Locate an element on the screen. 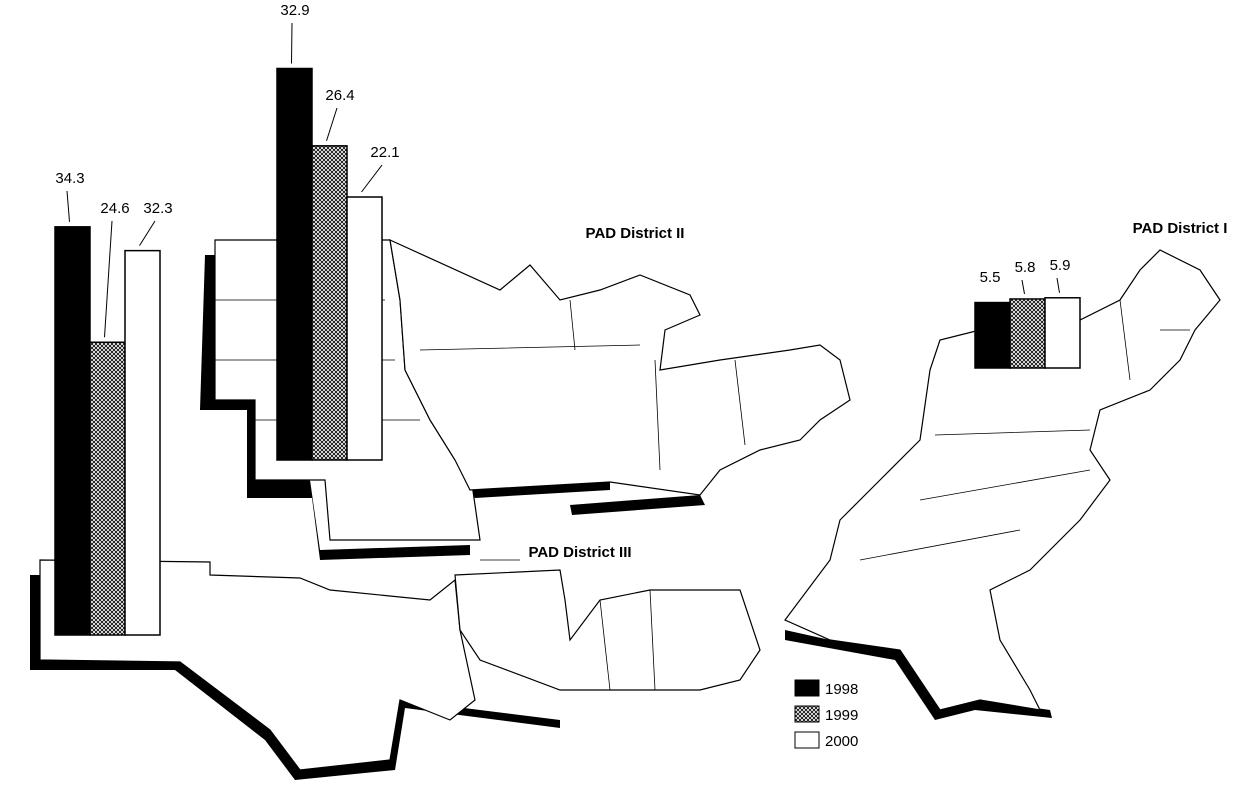 The image size is (1245, 793). district-name: PAD District II is located at coordinates (635, 233).